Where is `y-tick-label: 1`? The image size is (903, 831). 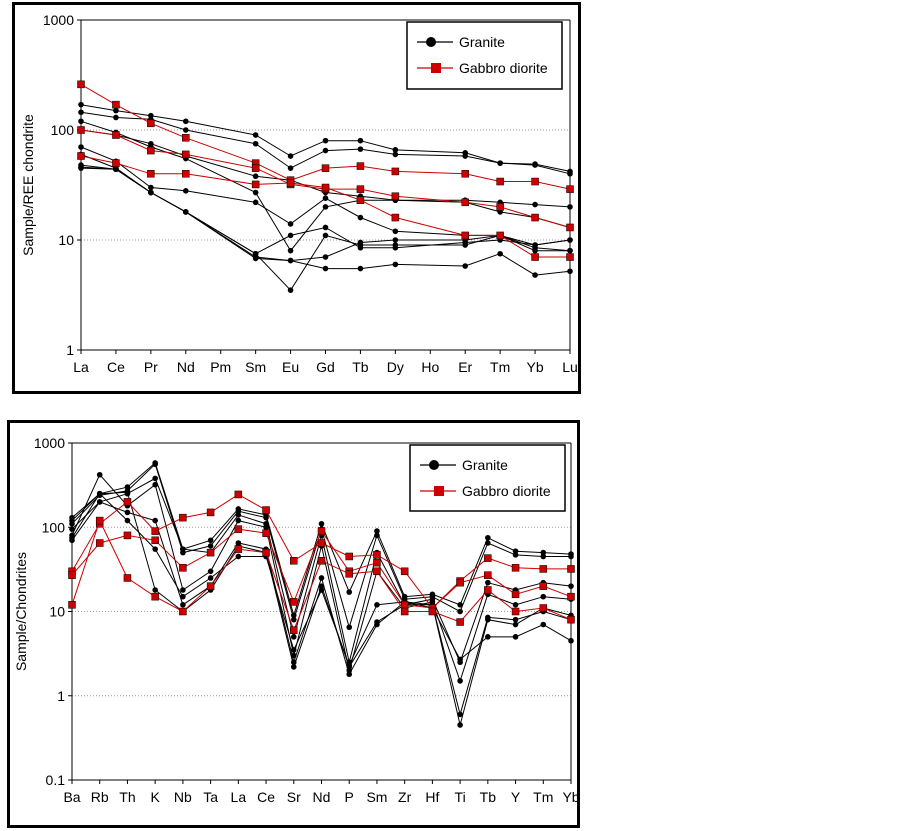 y-tick-label: 1 is located at coordinates (61, 696).